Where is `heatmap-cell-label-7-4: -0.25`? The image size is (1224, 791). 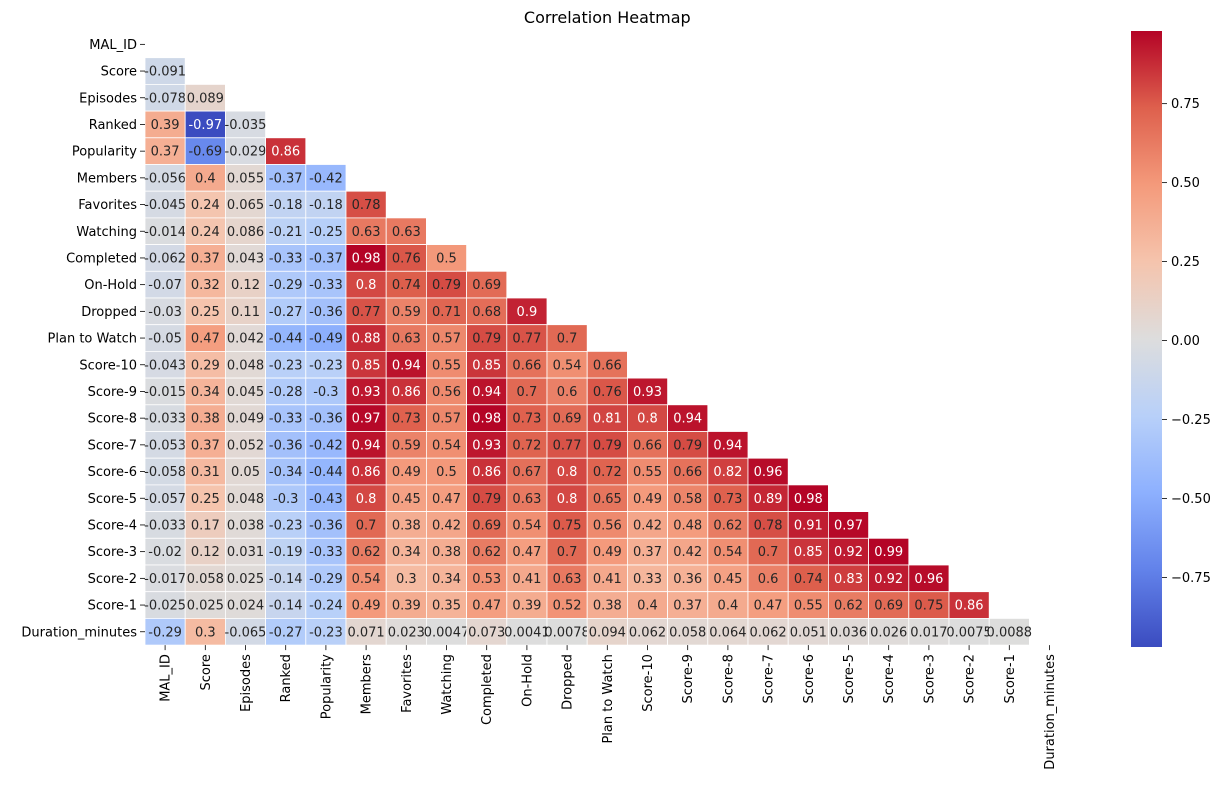 heatmap-cell-label-7-4: -0.25 is located at coordinates (326, 232).